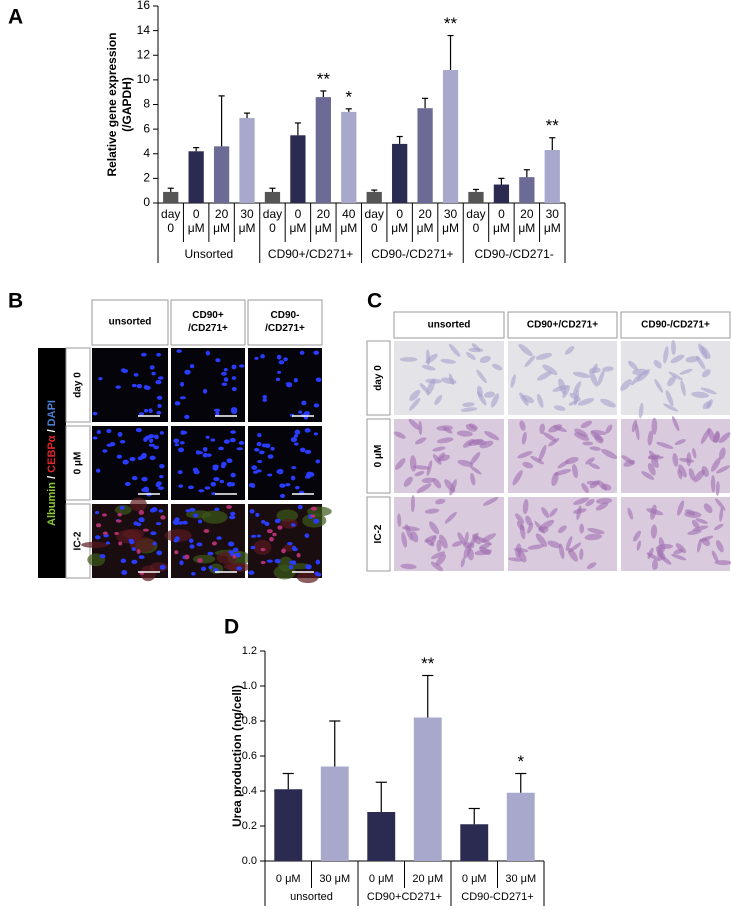 This screenshot has height=909, width=731. Describe the element at coordinates (52, 477) in the screenshot. I see `stain-name: /` at that location.